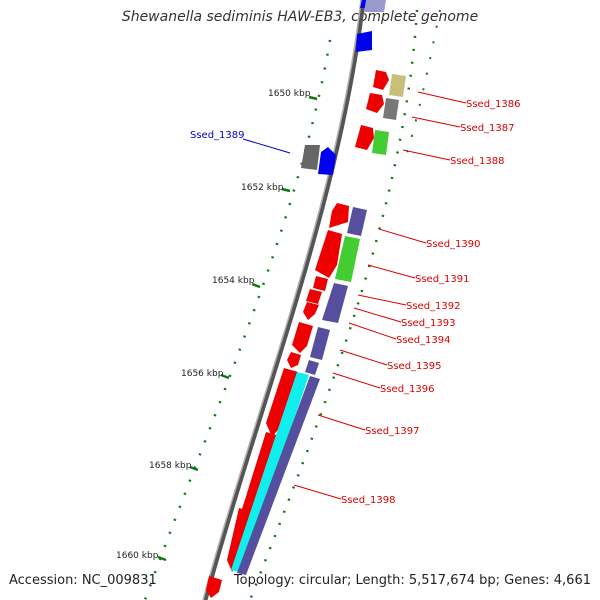  Describe the element at coordinates (487, 128) in the screenshot. I see `gene-label-ssed1387: Ssed_1387` at that location.